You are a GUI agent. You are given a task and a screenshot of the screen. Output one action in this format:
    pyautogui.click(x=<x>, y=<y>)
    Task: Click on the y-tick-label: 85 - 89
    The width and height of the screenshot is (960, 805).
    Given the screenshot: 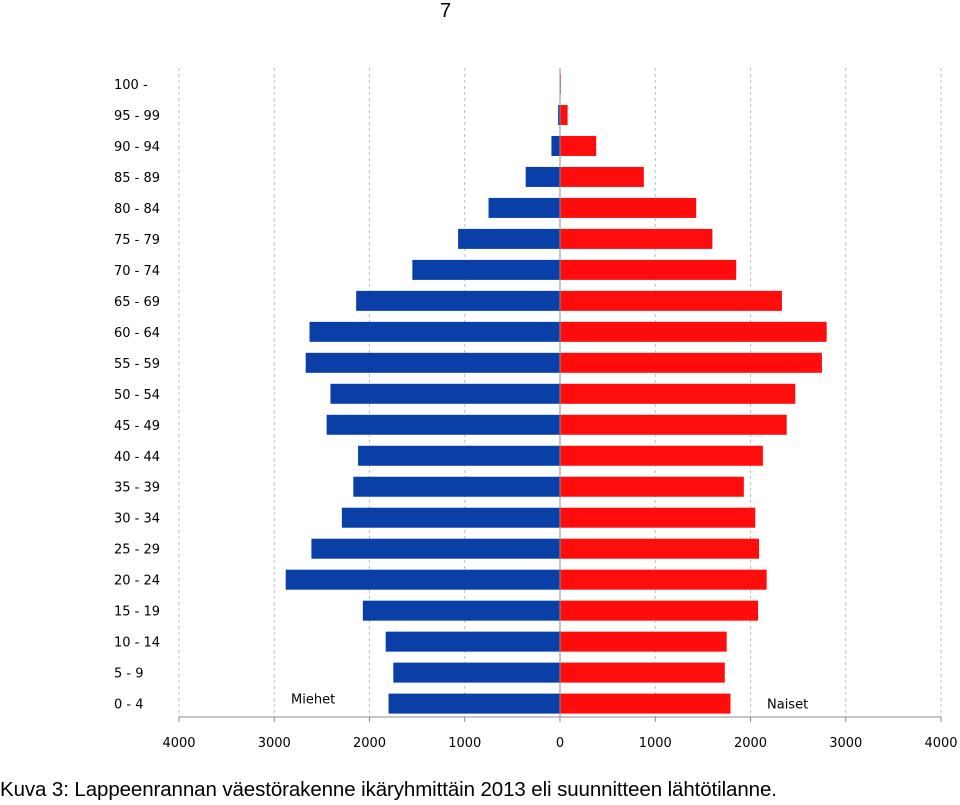 What is the action you would take?
    pyautogui.click(x=137, y=178)
    